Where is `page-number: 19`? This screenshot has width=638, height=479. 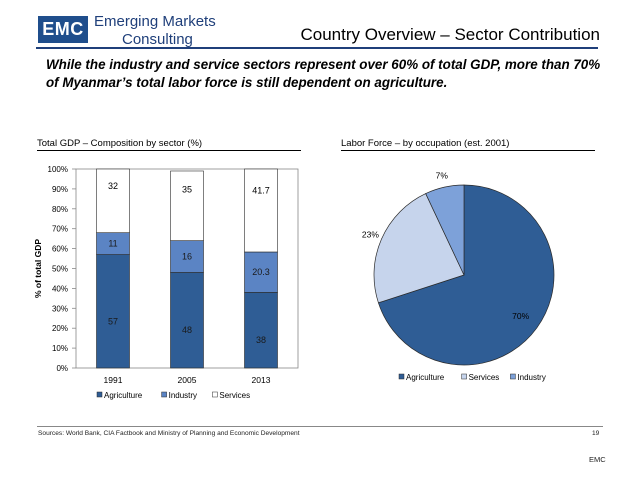 page-number: 19 is located at coordinates (596, 433).